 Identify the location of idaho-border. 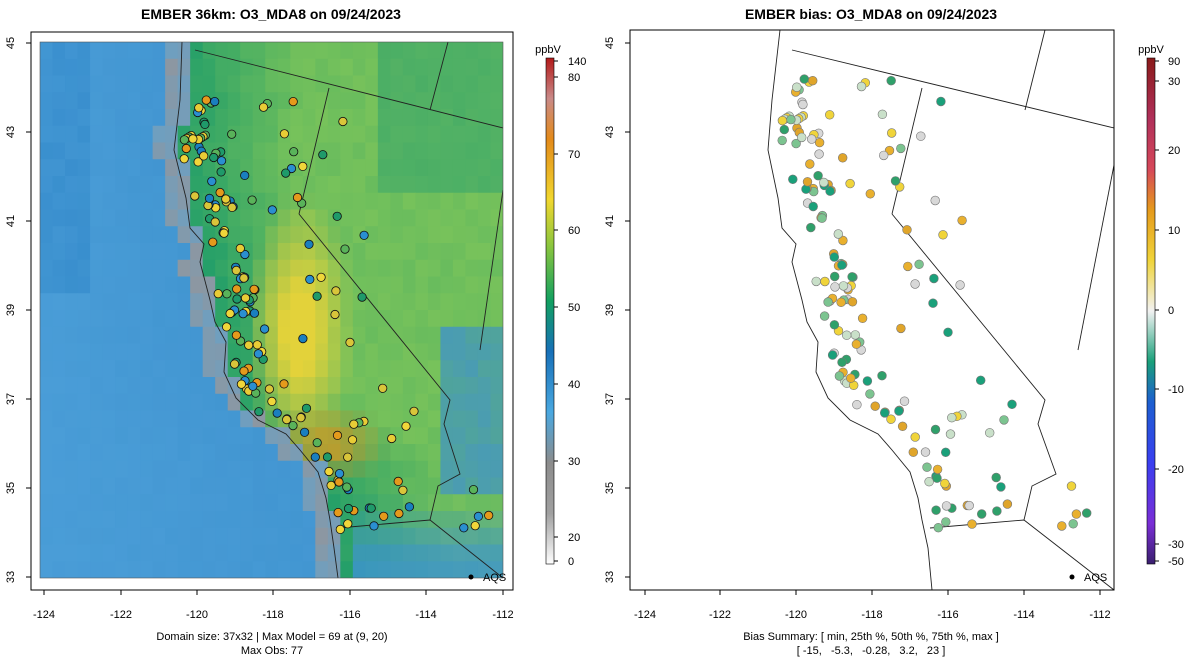
(439, 76).